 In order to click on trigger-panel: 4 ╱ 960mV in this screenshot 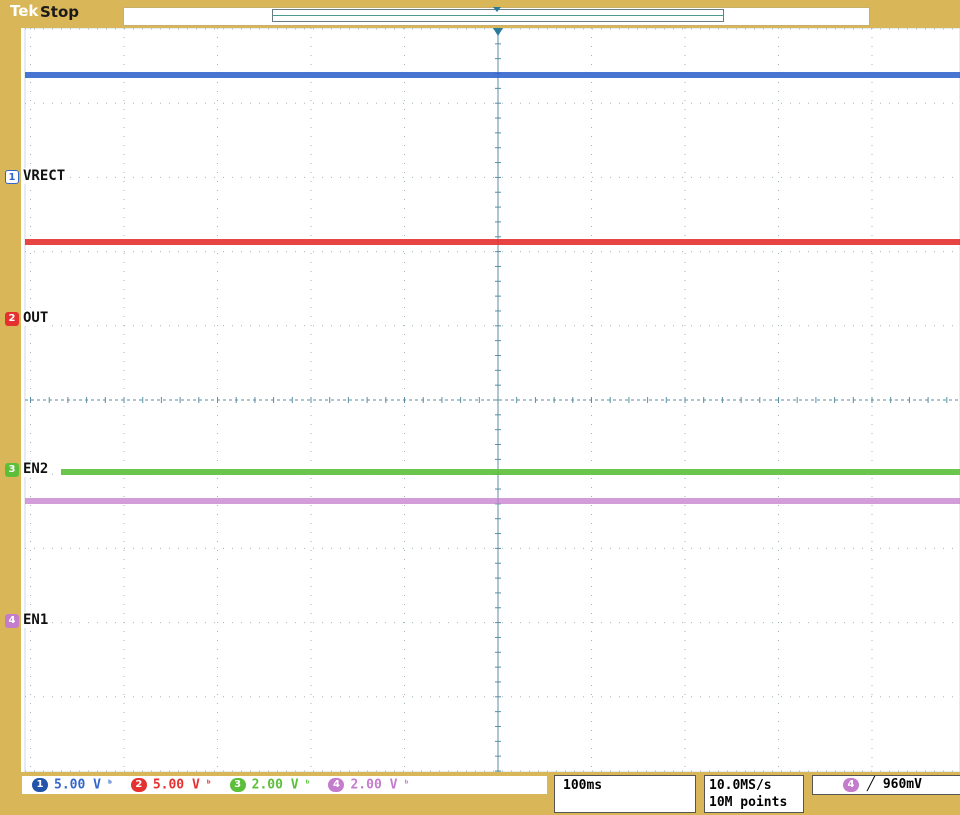, I will do `click(886, 785)`.